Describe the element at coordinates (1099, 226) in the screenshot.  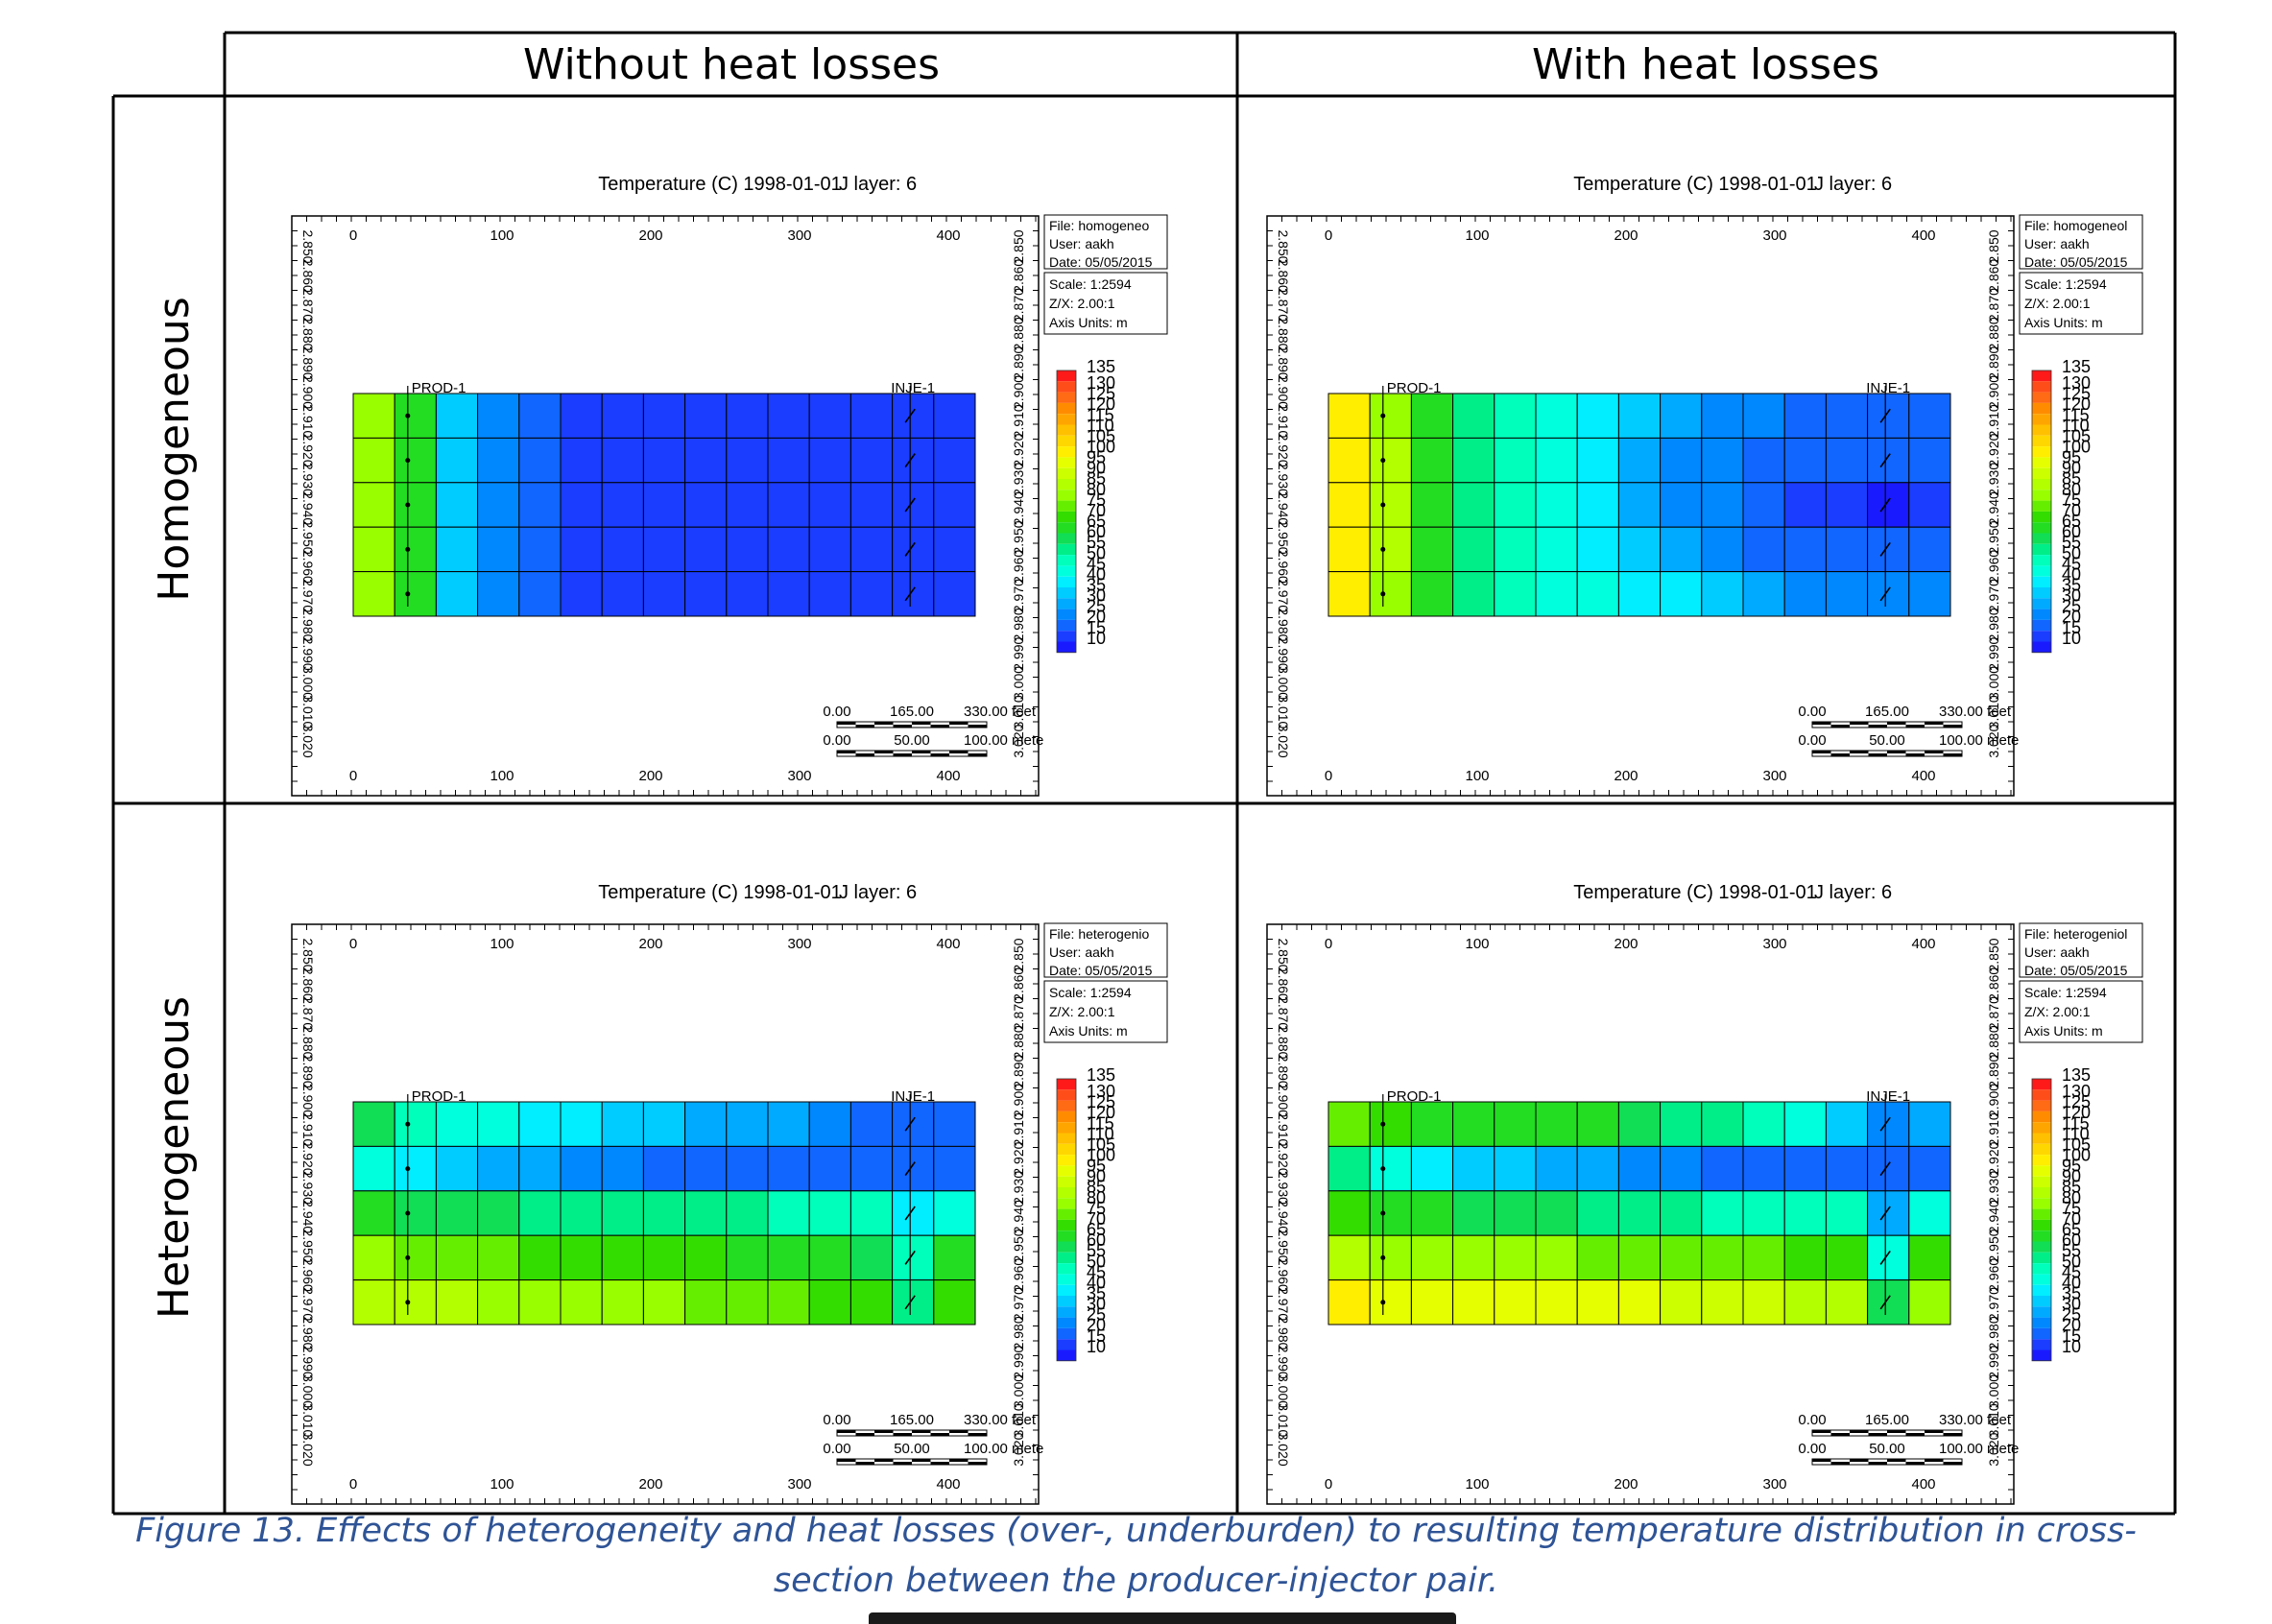
I see `file-info-text: File: homogeneo` at that location.